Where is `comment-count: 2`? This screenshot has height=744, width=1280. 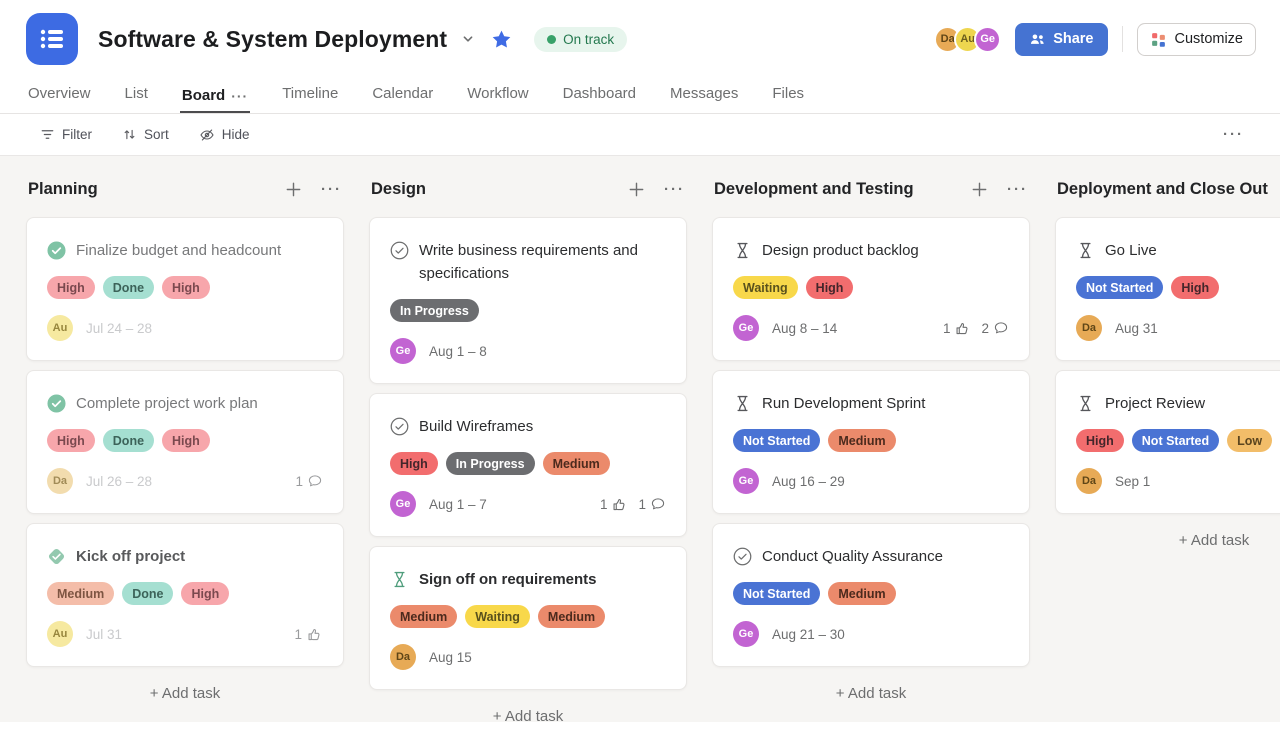 comment-count: 2 is located at coordinates (995, 328).